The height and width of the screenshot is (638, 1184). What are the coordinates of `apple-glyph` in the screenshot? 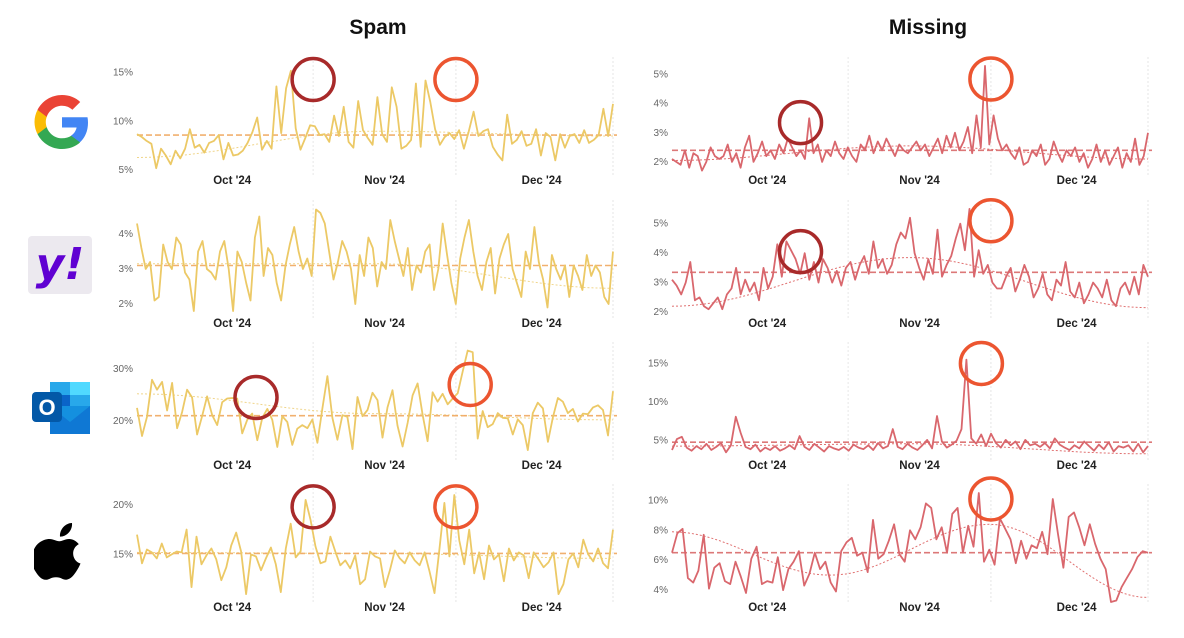 It's located at (56, 551).